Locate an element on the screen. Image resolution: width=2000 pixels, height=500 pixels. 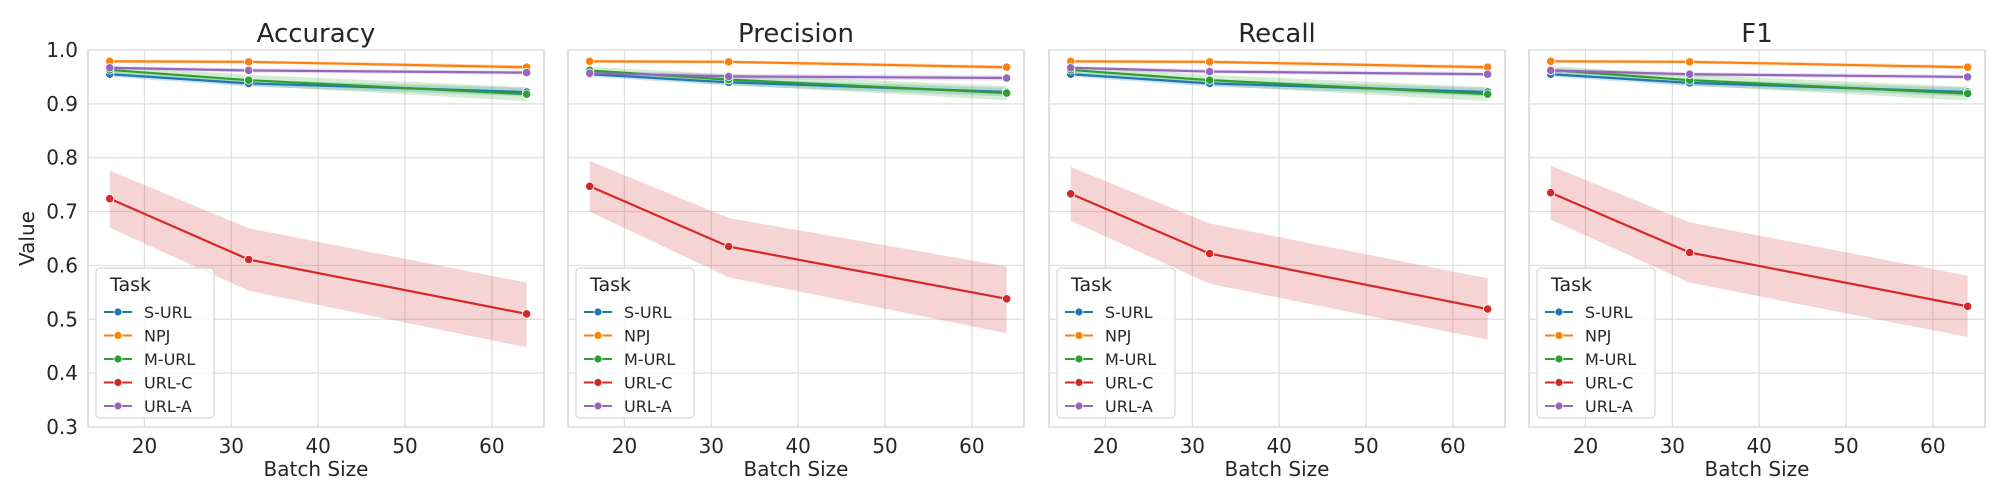
y-tick-label: 0.5 is located at coordinates (62, 319).